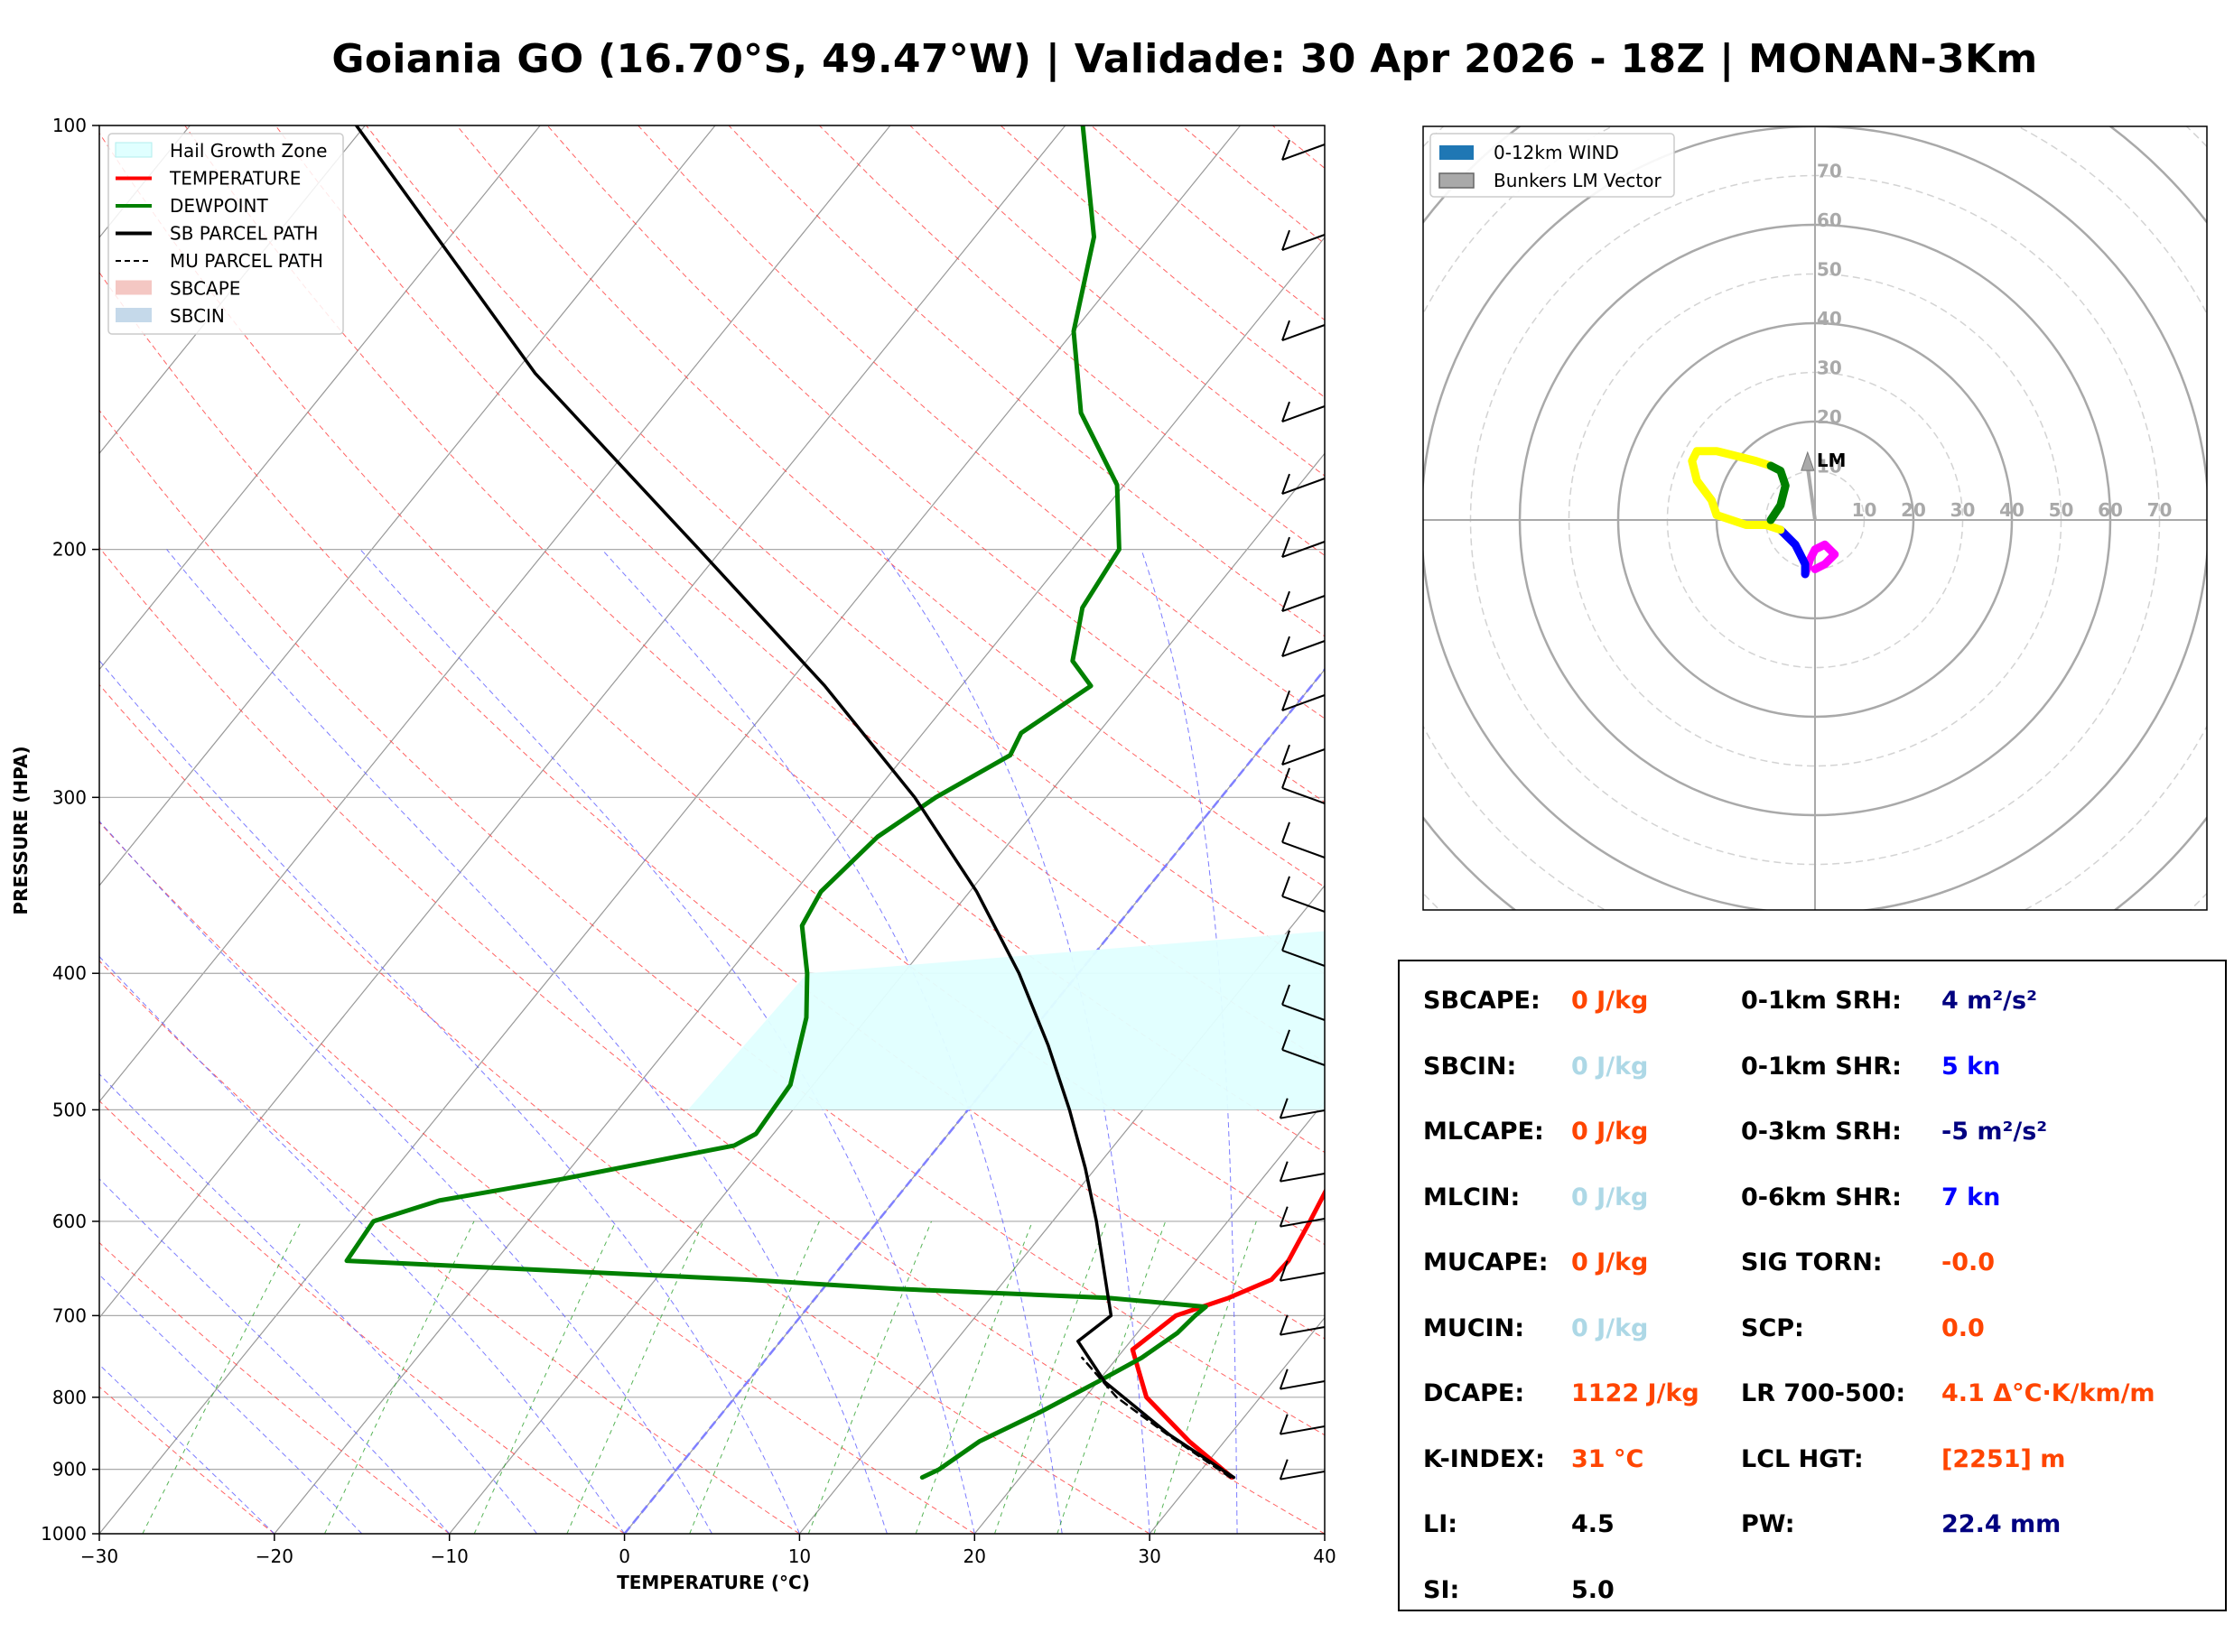 The image size is (2234, 1652). What do you see at coordinates (1607, 1458) in the screenshot?
I see `param-value: 31 °C` at bounding box center [1607, 1458].